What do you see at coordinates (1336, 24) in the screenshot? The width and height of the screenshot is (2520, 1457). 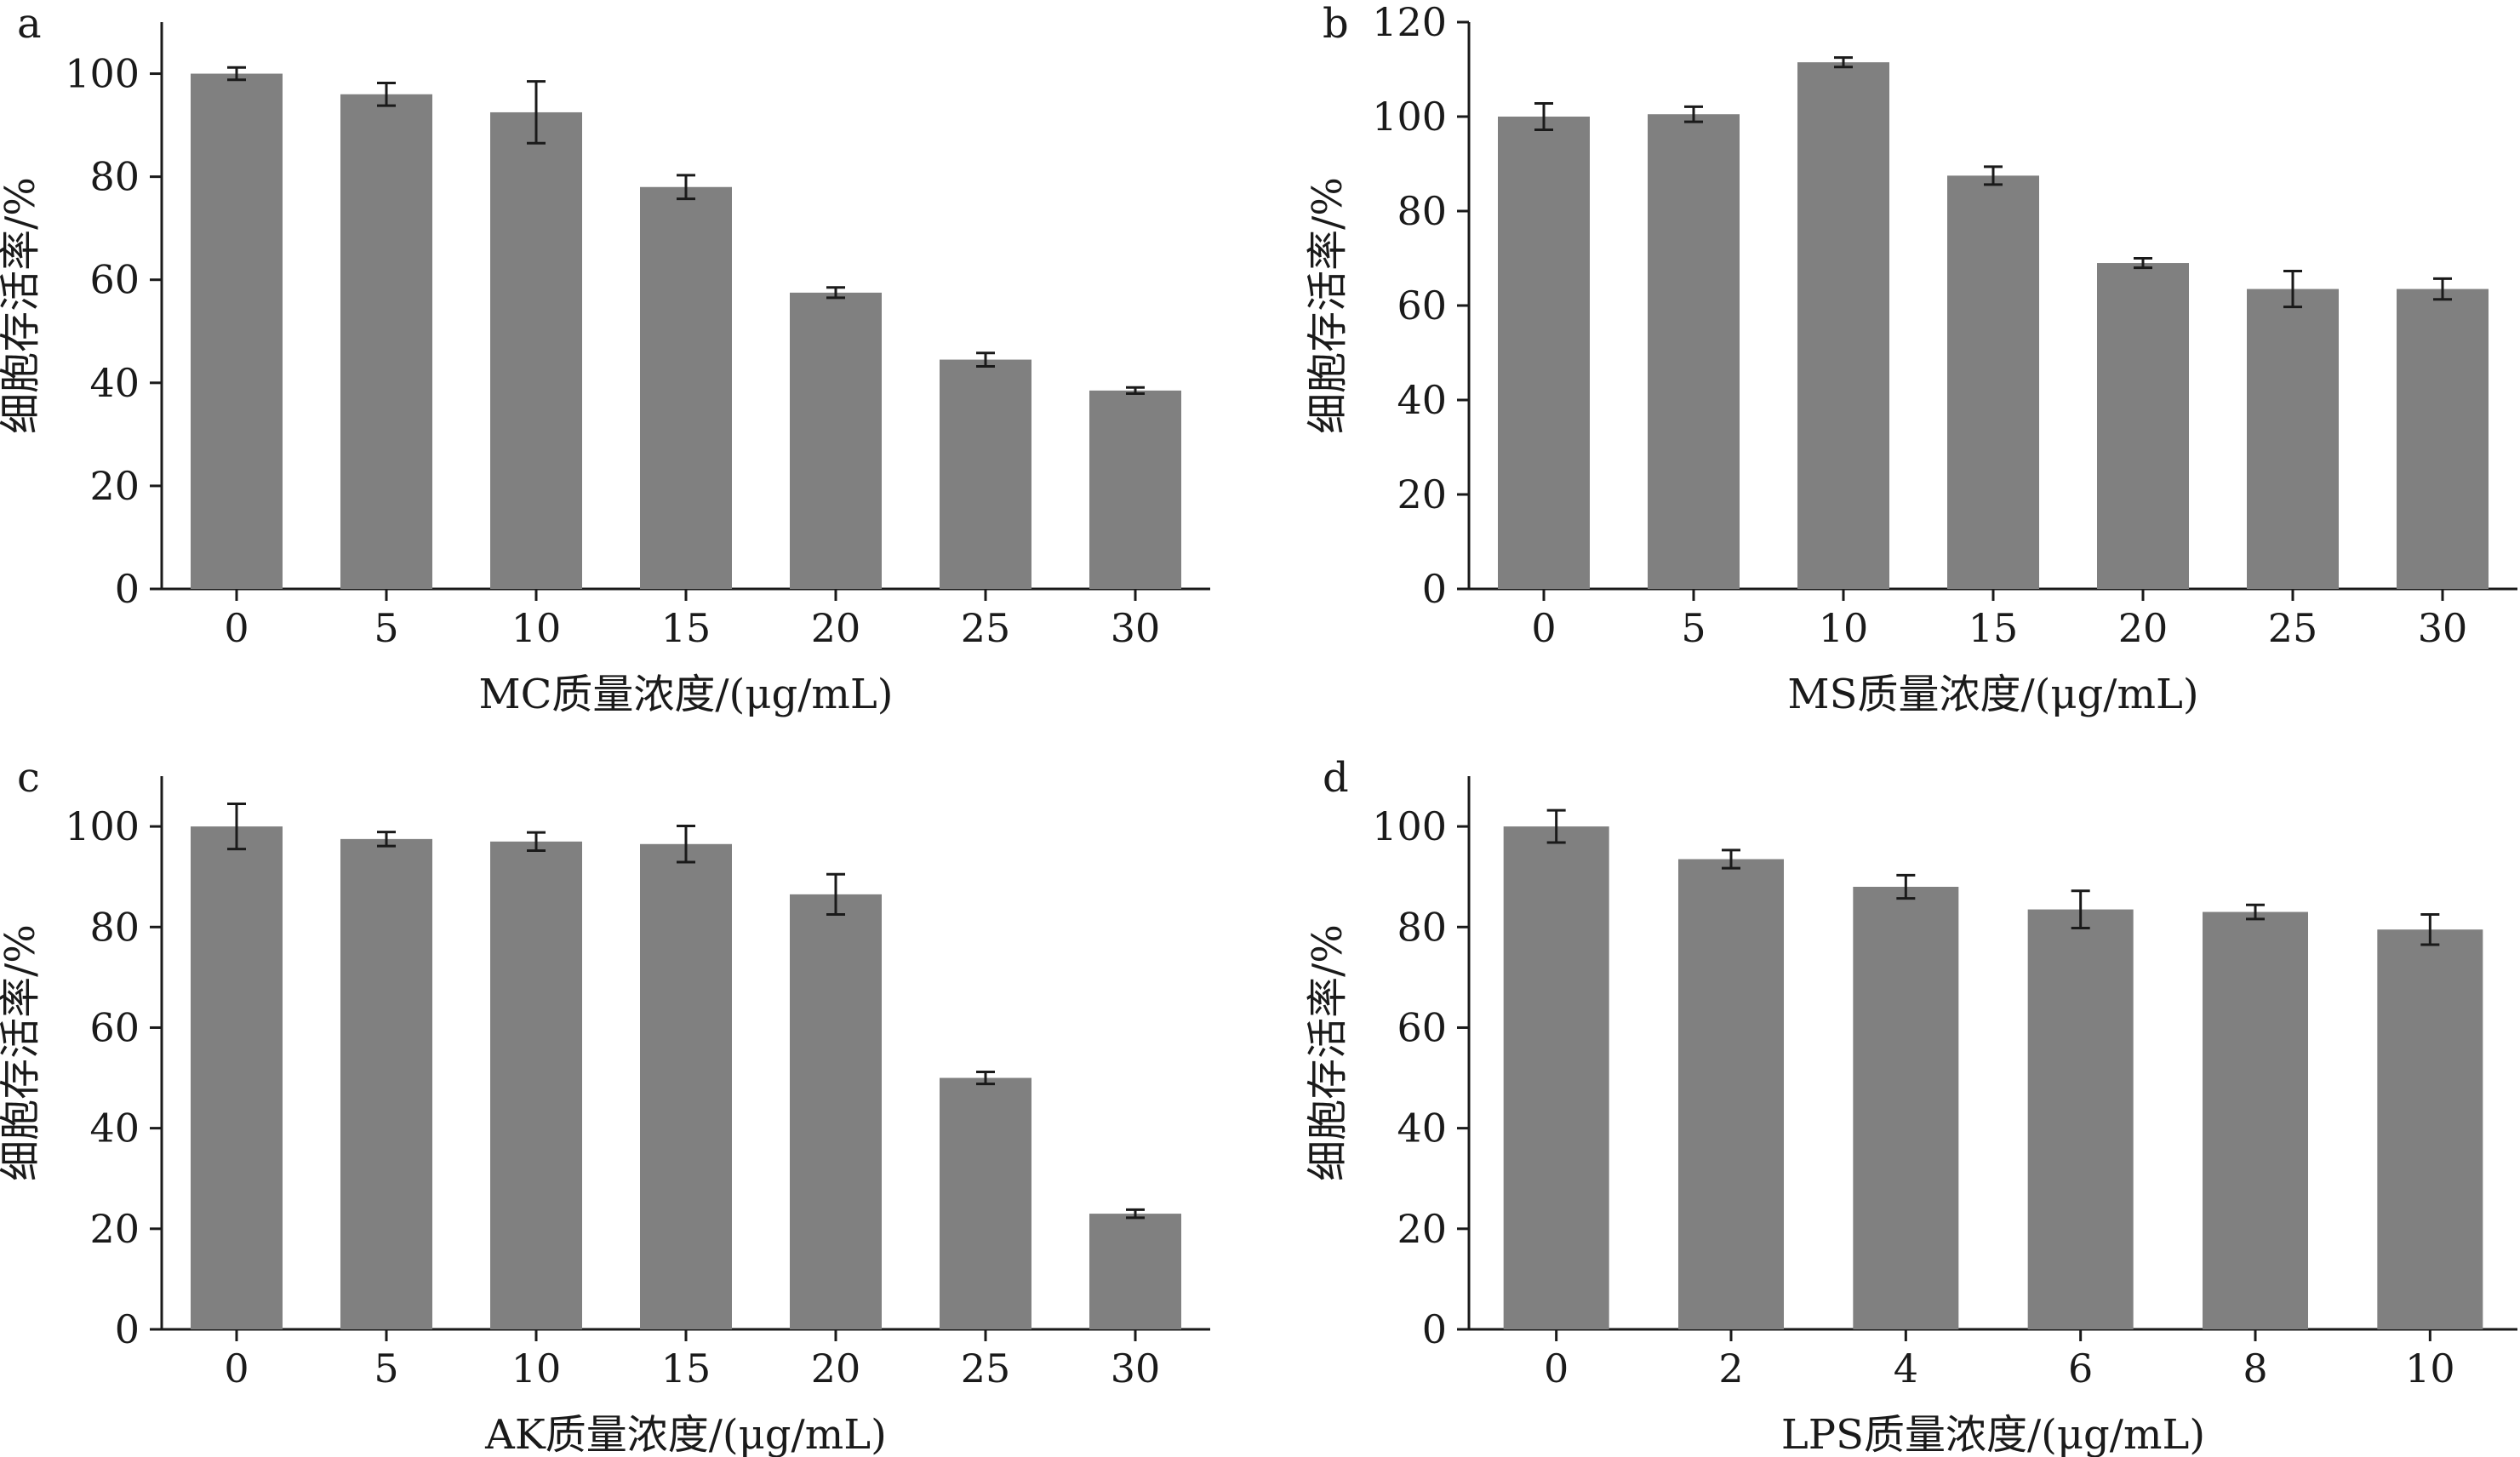 I see `panel-letter: b` at bounding box center [1336, 24].